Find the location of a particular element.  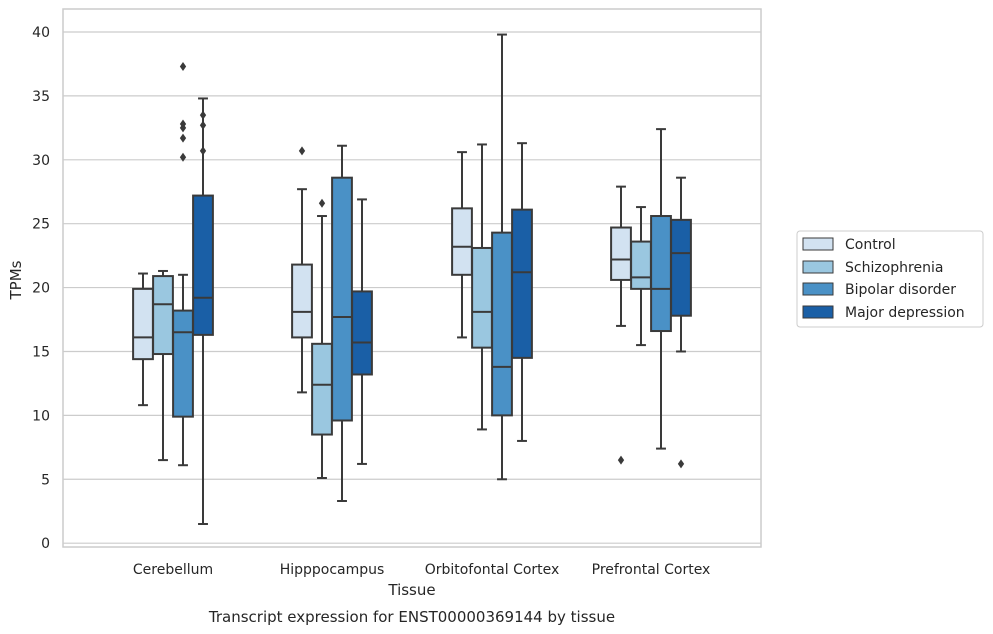

box-control-cerebellum is located at coordinates (143, 339).